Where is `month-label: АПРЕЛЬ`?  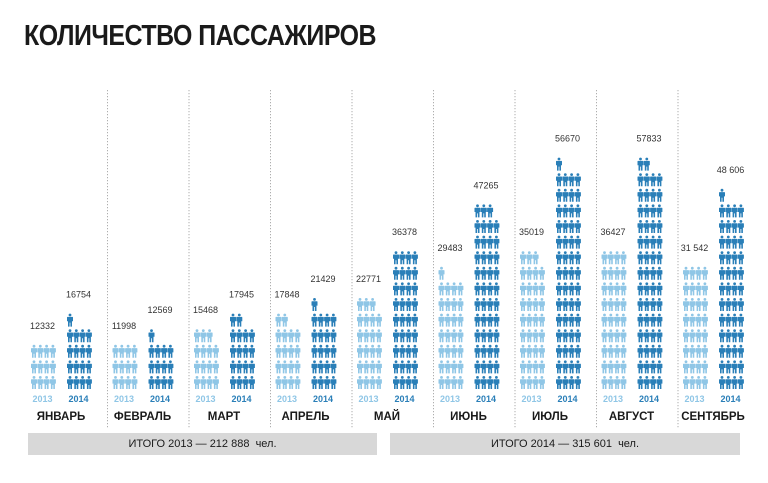
month-label: АПРЕЛЬ is located at coordinates (305, 417).